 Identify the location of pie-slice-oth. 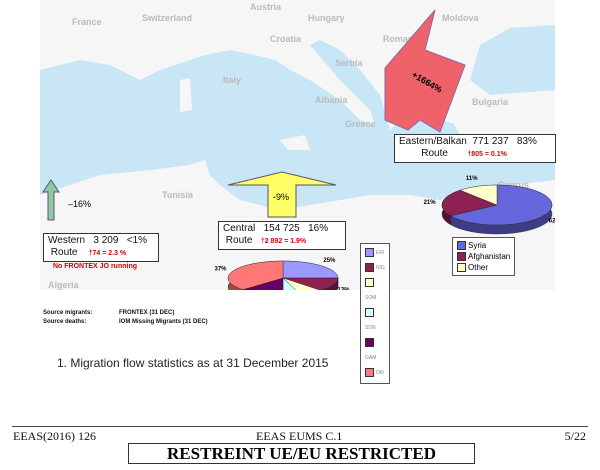
(255, 275).